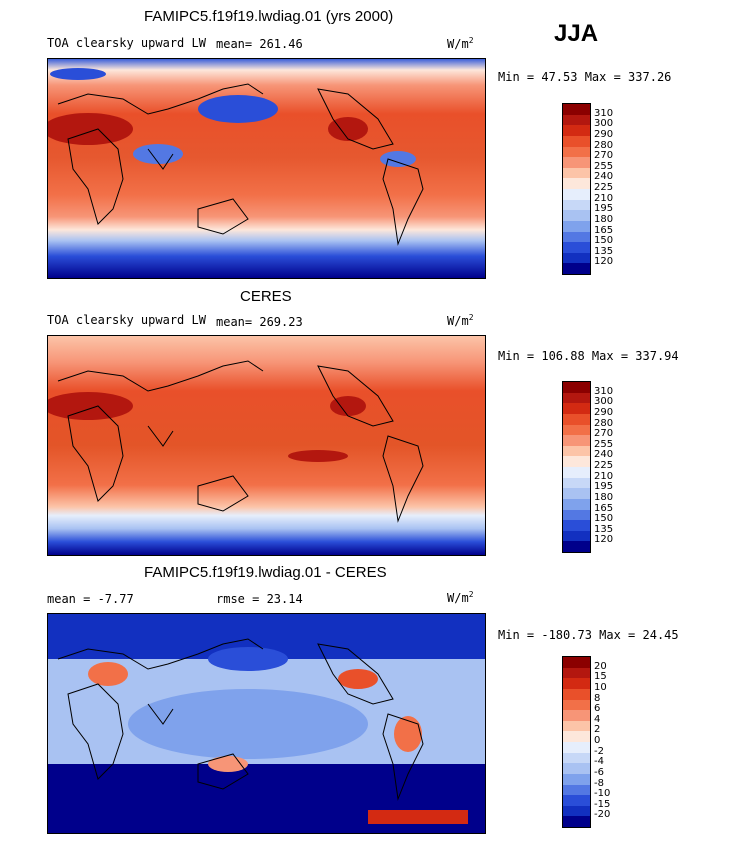  I want to click on panel2-coast-africa, so click(95, 453).